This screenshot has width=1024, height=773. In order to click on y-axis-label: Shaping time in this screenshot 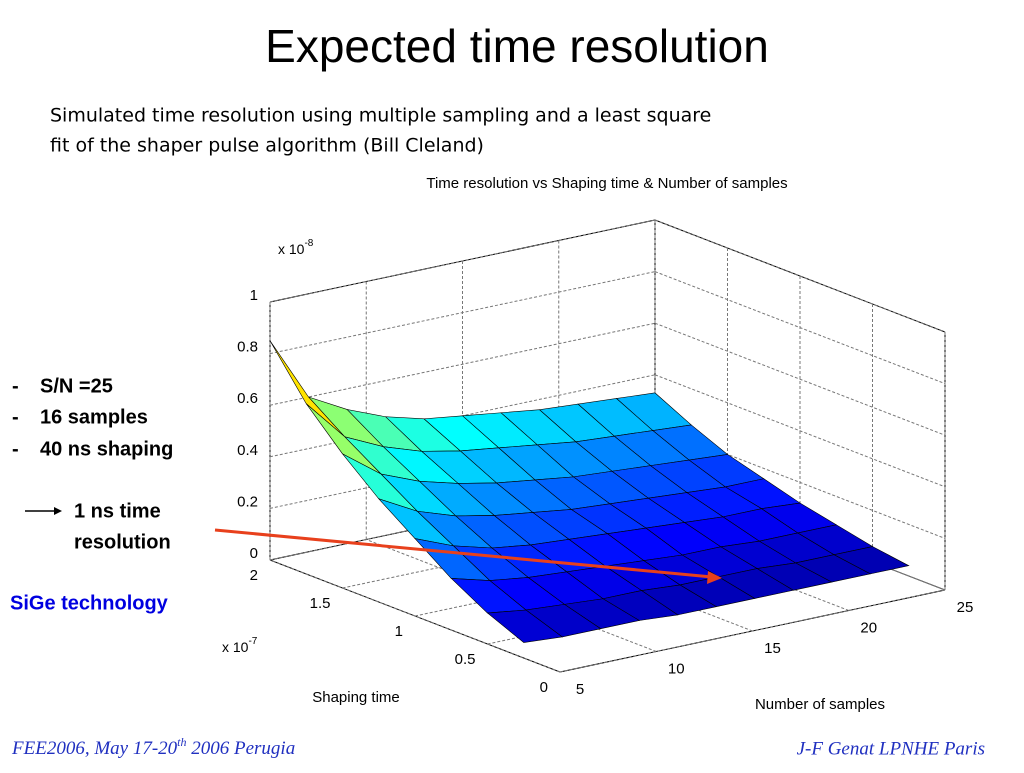, I will do `click(356, 697)`.